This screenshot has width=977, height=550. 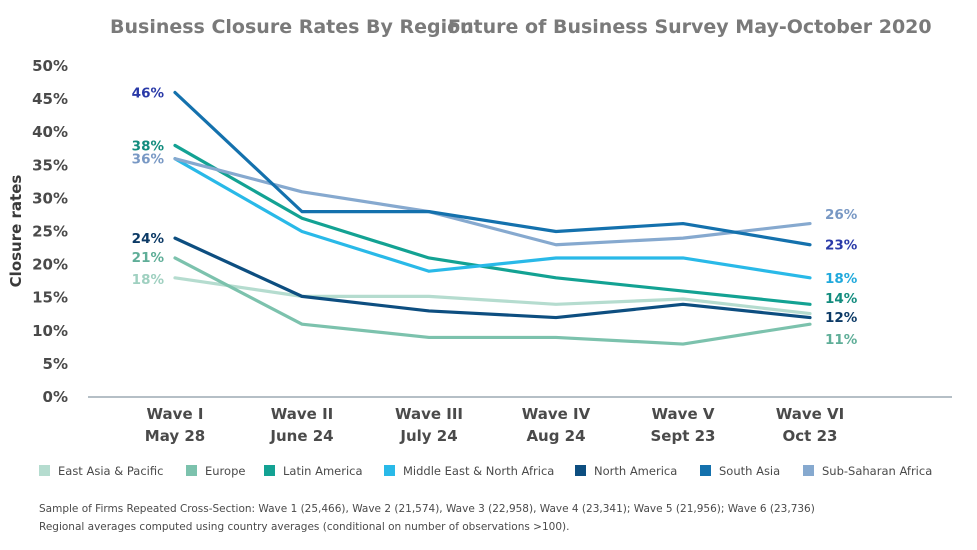 What do you see at coordinates (429, 414) in the screenshot?
I see `x-tick-label: Wave III` at bounding box center [429, 414].